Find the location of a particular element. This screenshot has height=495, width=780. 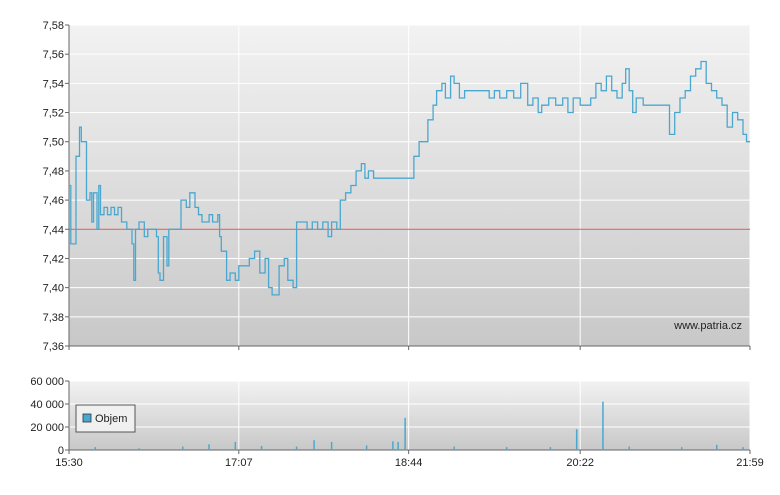

price-y-tick-label: 7,40 is located at coordinates (53, 289).